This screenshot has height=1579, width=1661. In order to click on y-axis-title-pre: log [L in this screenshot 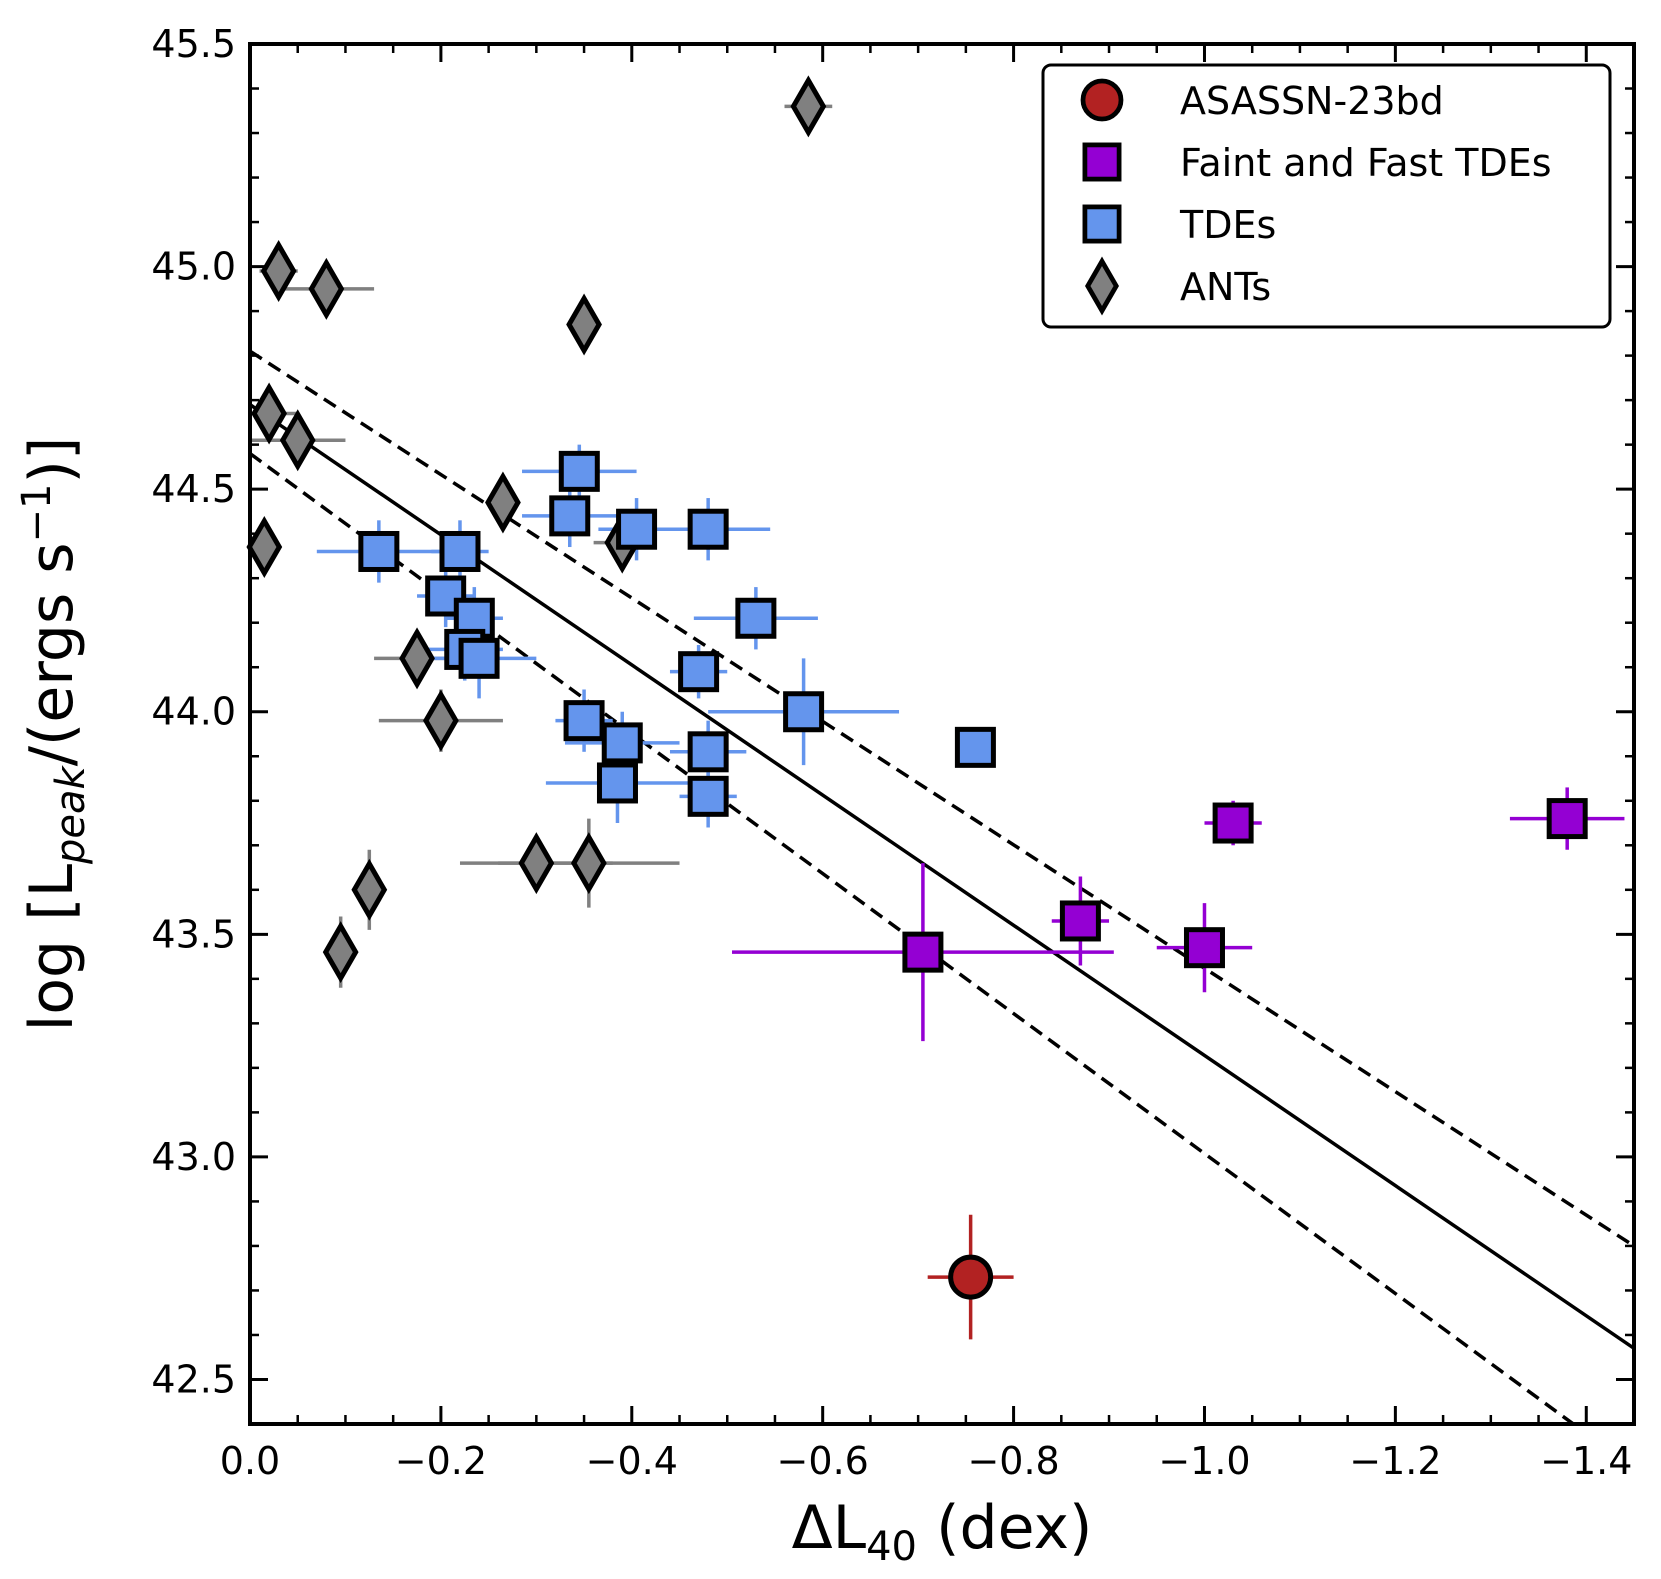, I will do `click(52, 947)`.